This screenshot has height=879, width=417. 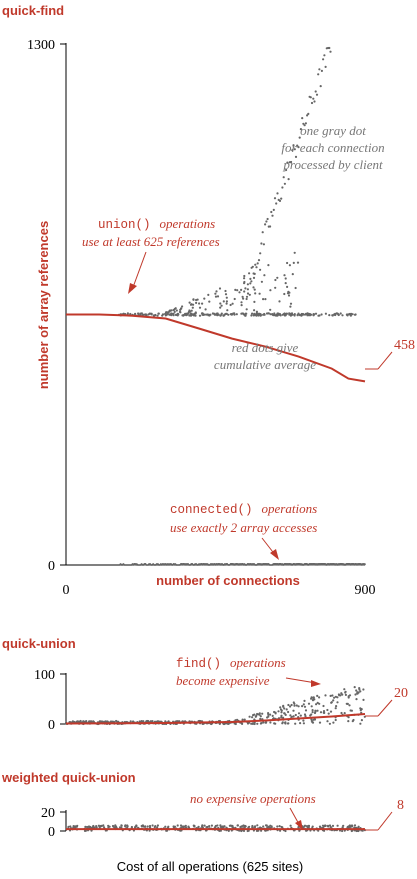 I want to click on qf-red-annotation-line1: red dots give, so click(x=265, y=347).